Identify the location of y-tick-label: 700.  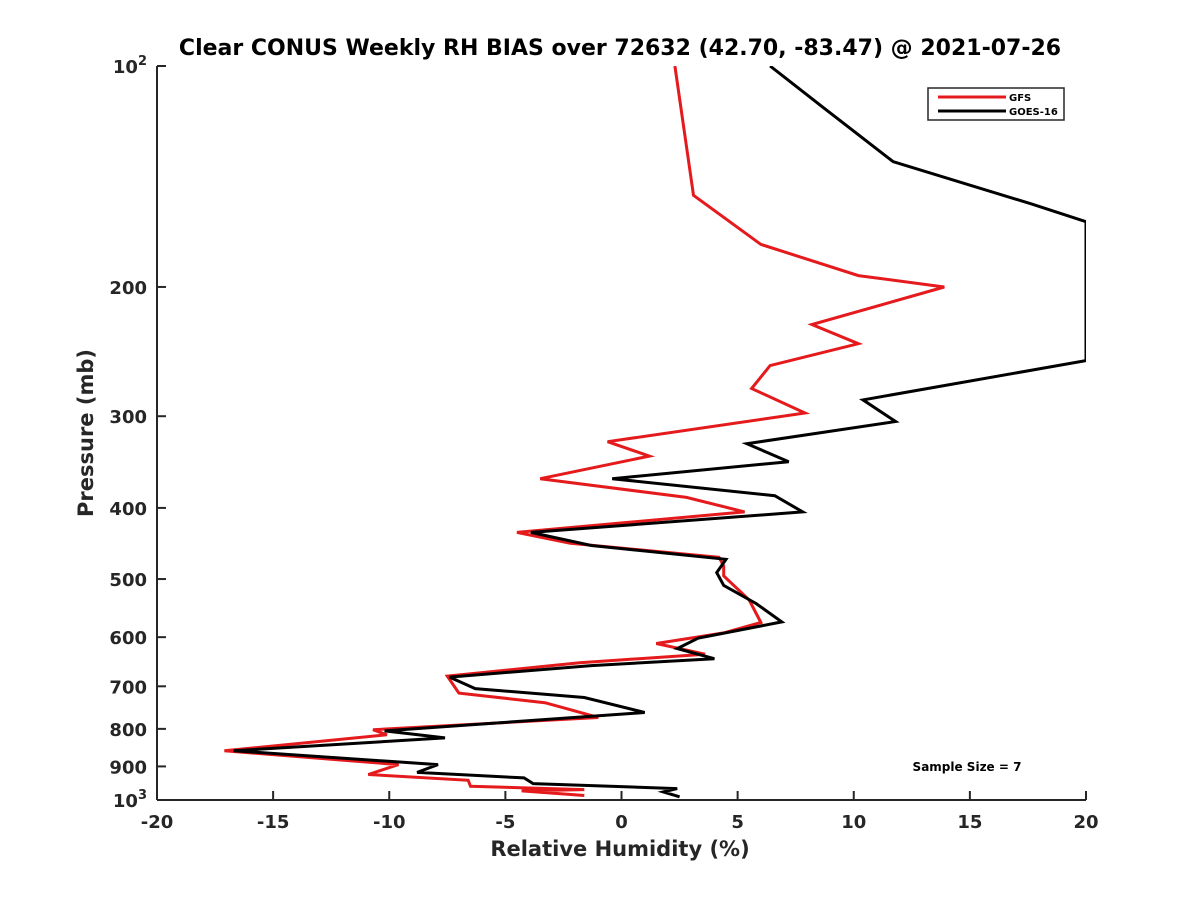
(128, 687).